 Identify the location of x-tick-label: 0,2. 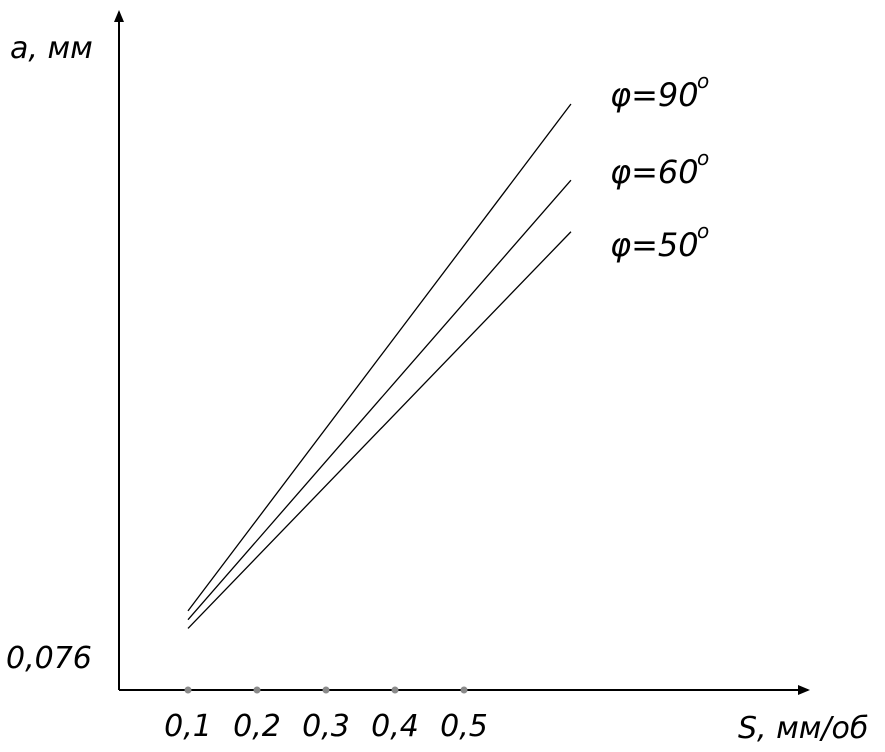
(257, 726).